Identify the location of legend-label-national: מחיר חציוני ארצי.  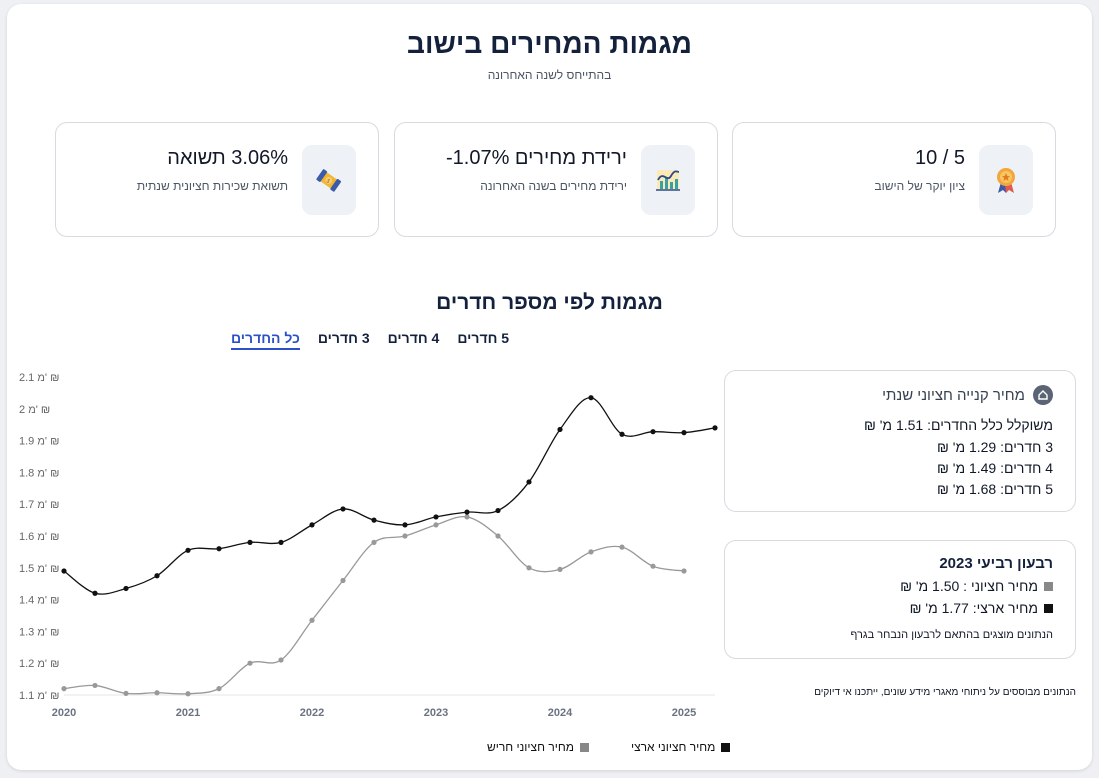
(673, 747).